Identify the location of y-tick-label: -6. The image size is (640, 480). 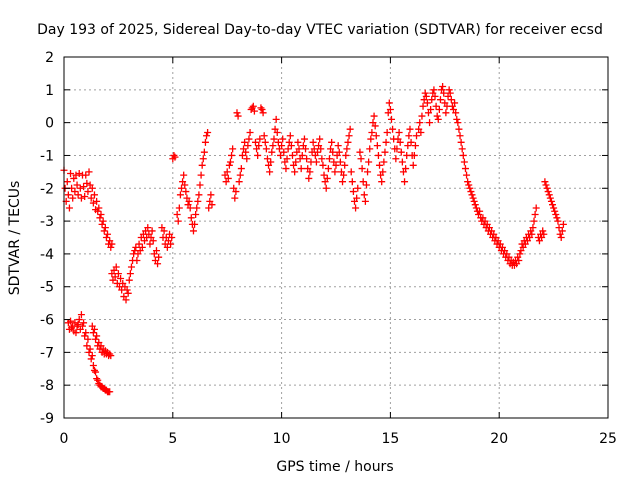
(47, 321).